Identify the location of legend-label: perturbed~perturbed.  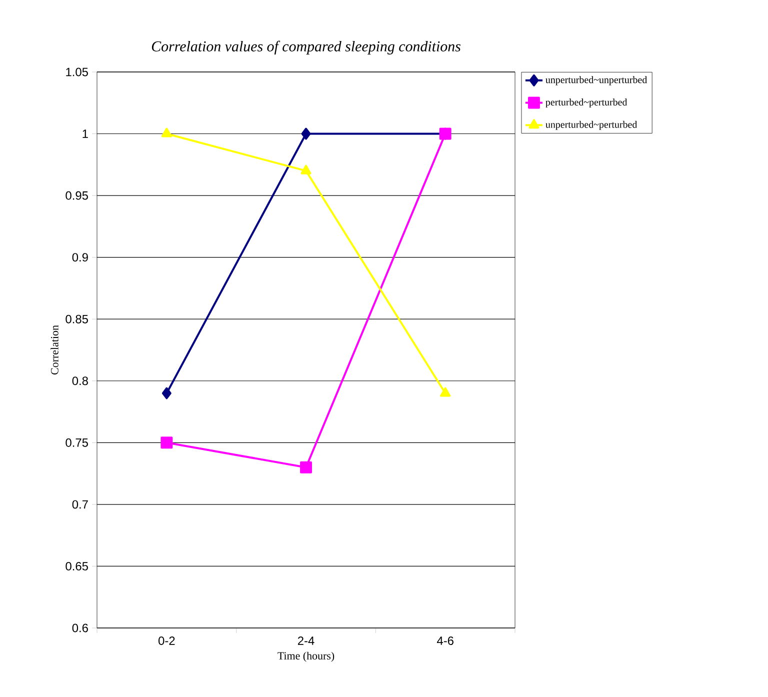
(587, 103).